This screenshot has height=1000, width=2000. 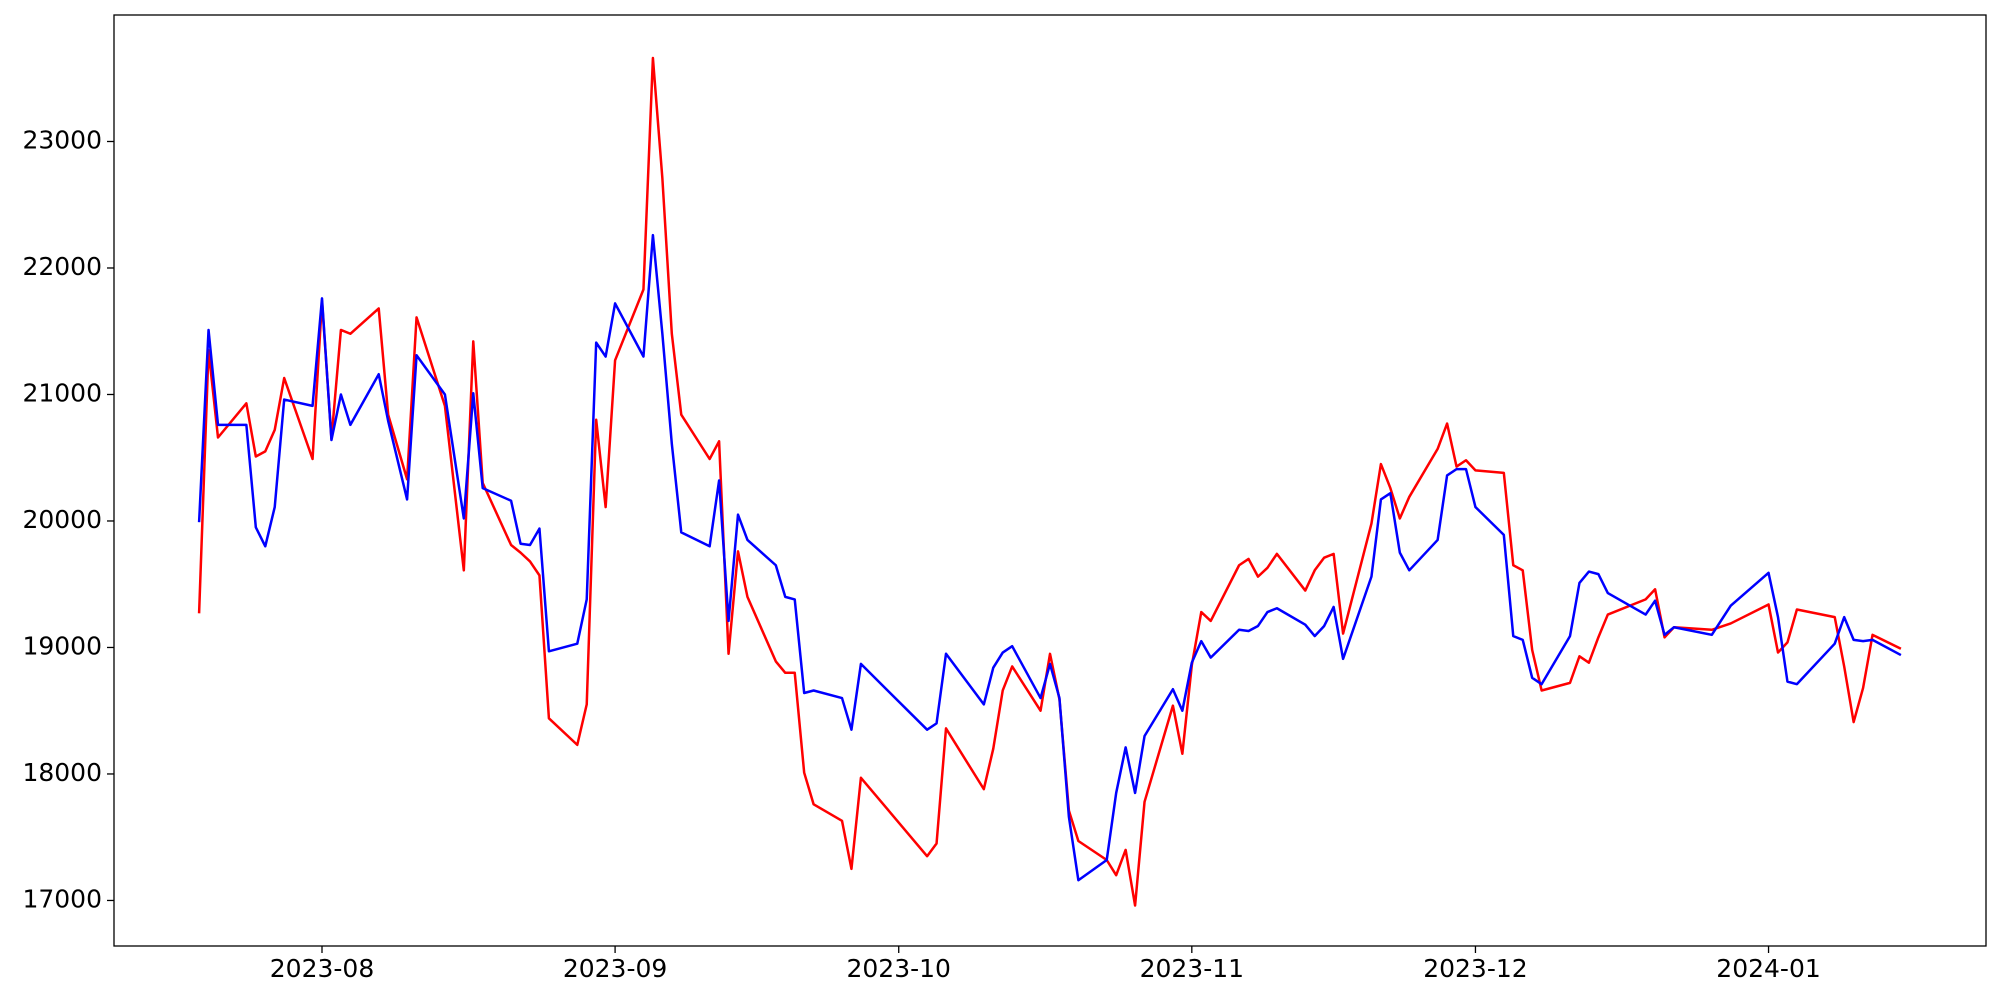 What do you see at coordinates (62, 266) in the screenshot?
I see `y-tick-label: 22000` at bounding box center [62, 266].